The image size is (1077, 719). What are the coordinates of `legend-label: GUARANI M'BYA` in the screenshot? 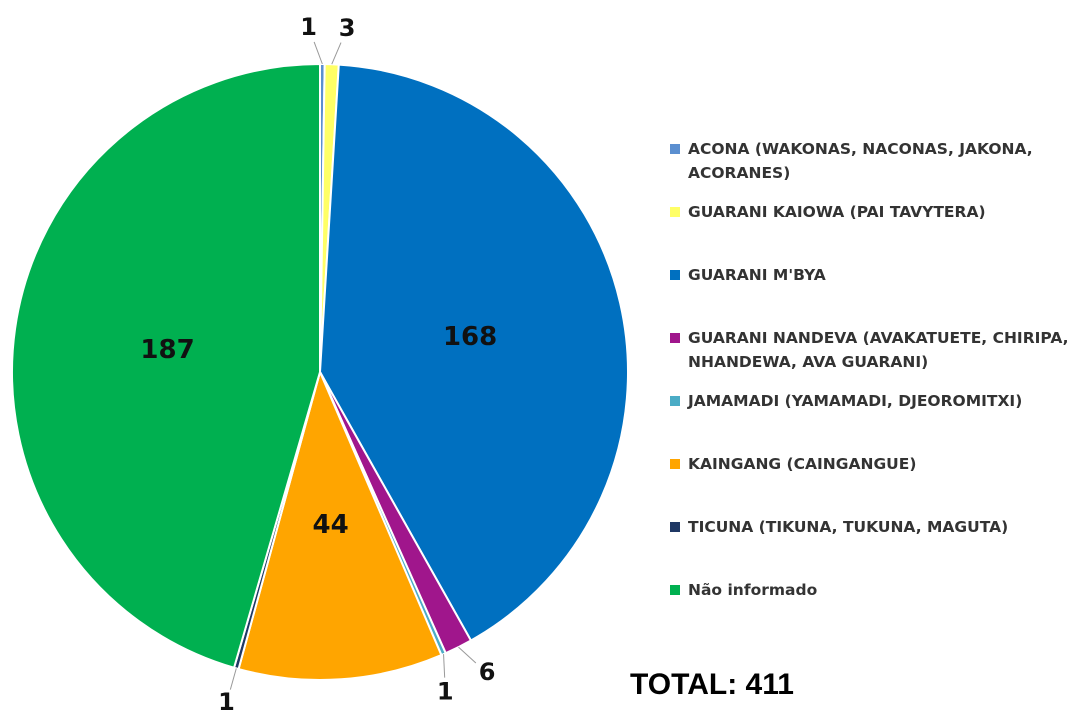 It's located at (757, 275).